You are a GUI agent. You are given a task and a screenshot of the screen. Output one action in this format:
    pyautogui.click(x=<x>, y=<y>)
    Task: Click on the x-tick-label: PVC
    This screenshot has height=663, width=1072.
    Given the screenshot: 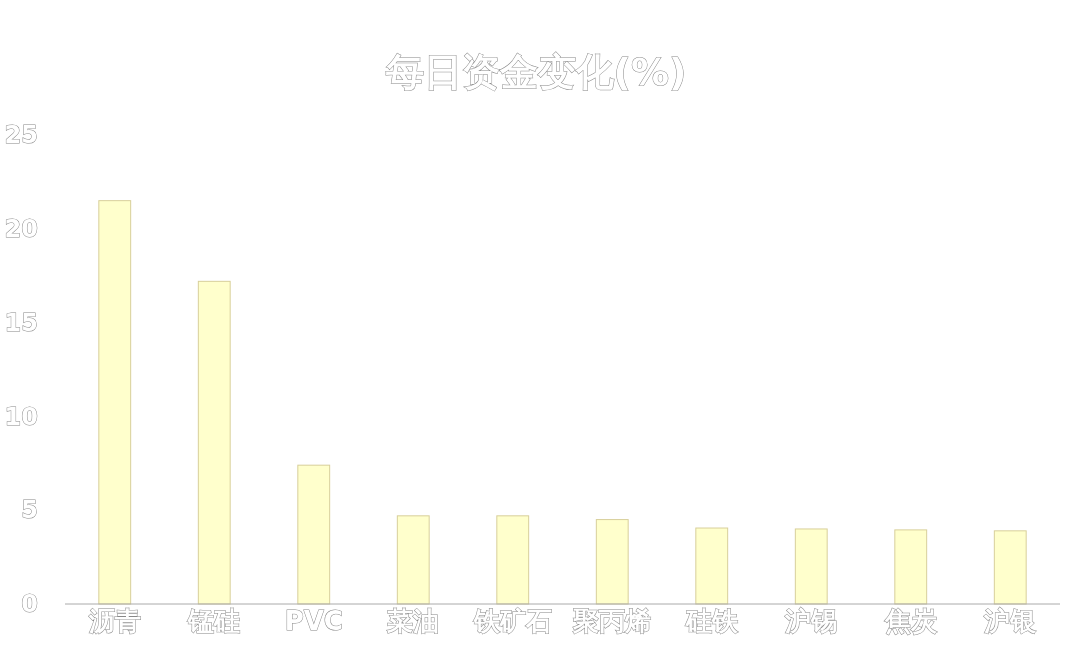 What is the action you would take?
    pyautogui.click(x=313, y=621)
    